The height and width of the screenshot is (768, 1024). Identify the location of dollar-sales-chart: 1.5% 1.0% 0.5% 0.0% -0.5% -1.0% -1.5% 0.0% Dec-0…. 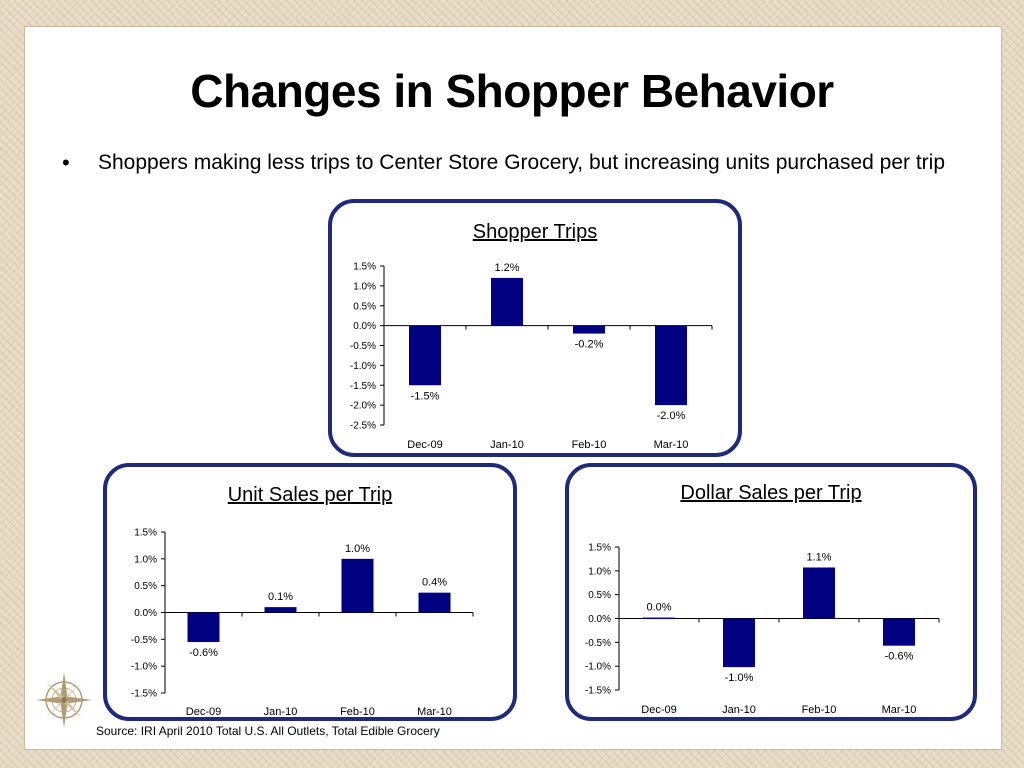
(762, 629).